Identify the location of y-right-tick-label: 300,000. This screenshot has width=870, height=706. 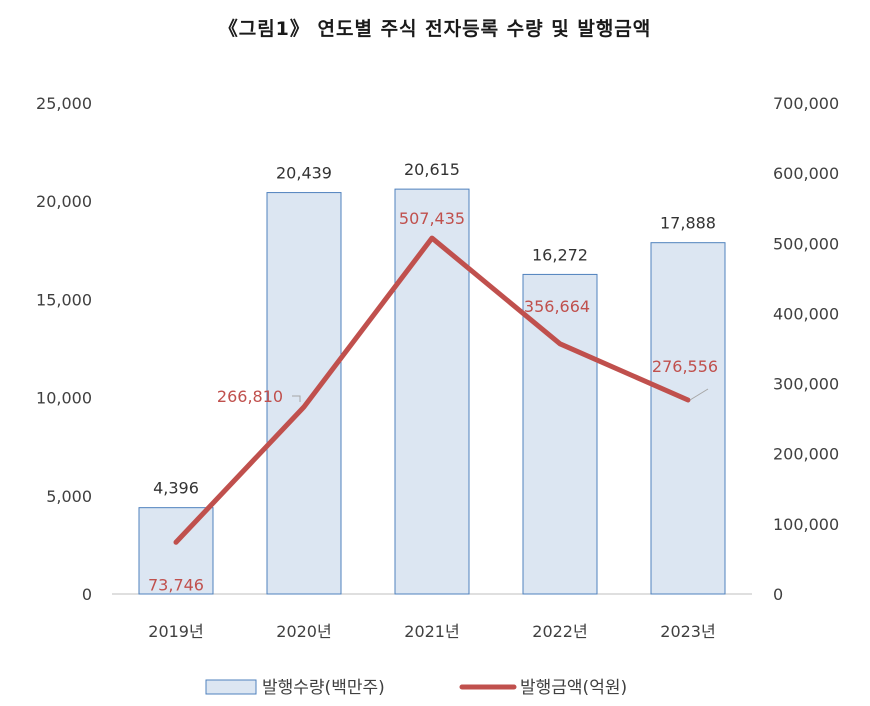
(806, 384).